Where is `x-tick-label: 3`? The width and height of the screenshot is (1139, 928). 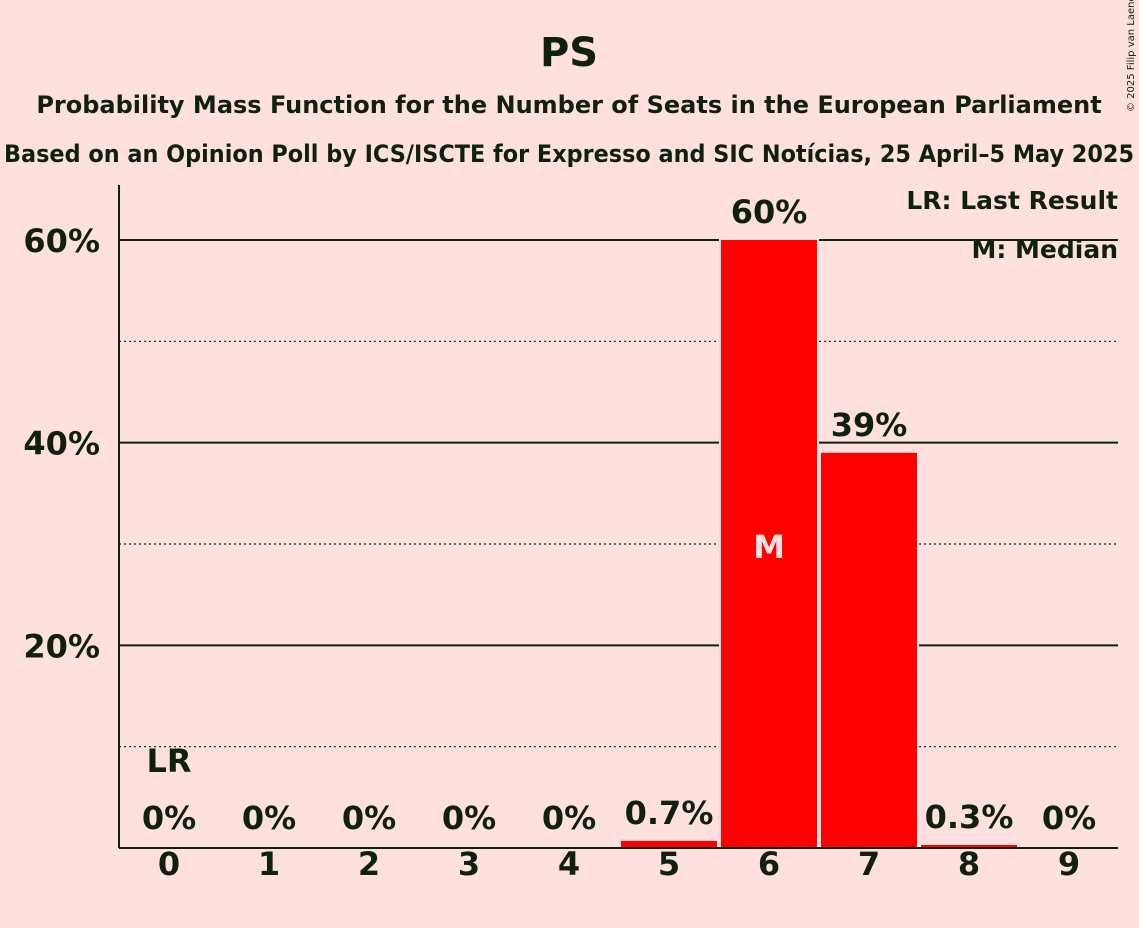 x-tick-label: 3 is located at coordinates (469, 864).